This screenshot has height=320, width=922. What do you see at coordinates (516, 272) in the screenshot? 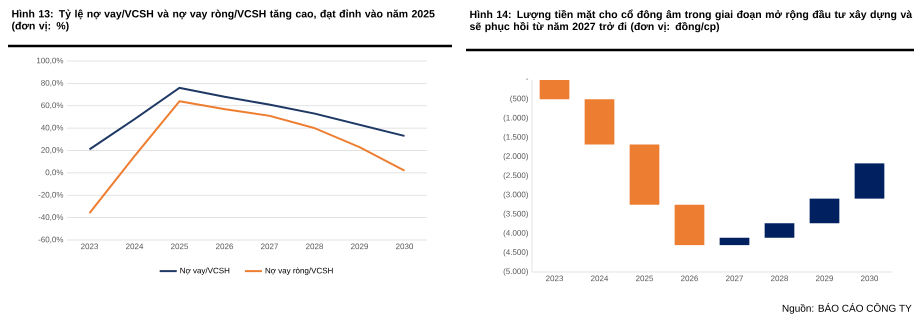
I see `y-tick-label: (5.000)` at bounding box center [516, 272].